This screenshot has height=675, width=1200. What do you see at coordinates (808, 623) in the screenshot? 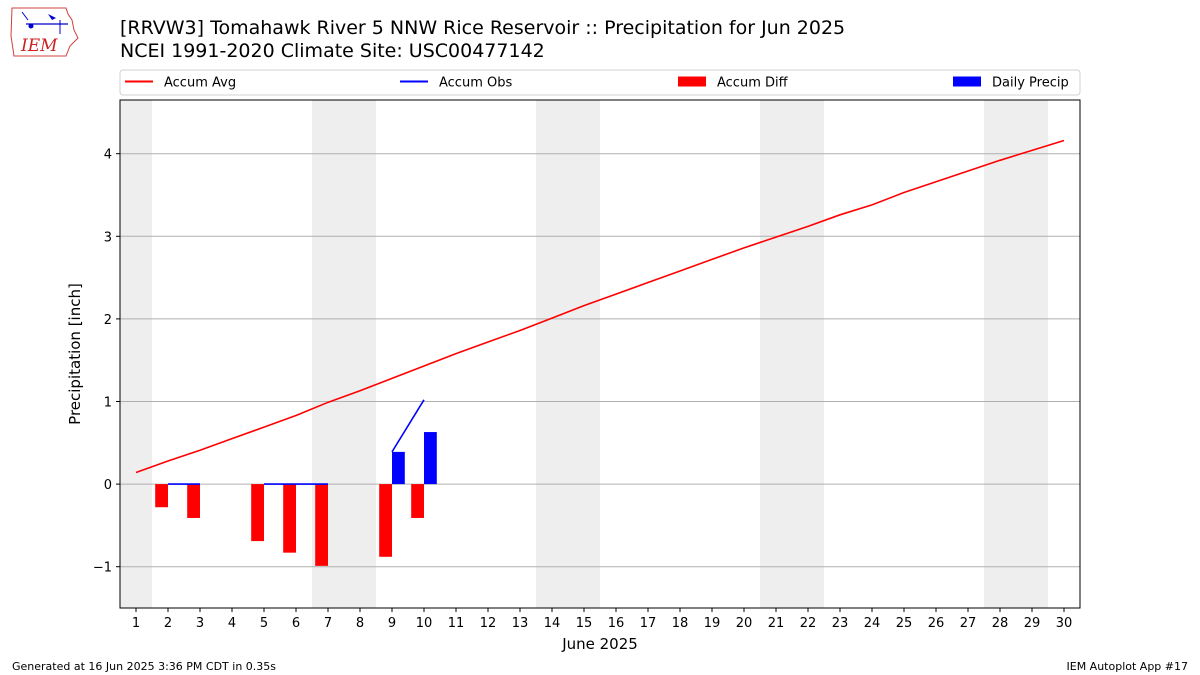
I see `x-tick-label: 22` at bounding box center [808, 623].